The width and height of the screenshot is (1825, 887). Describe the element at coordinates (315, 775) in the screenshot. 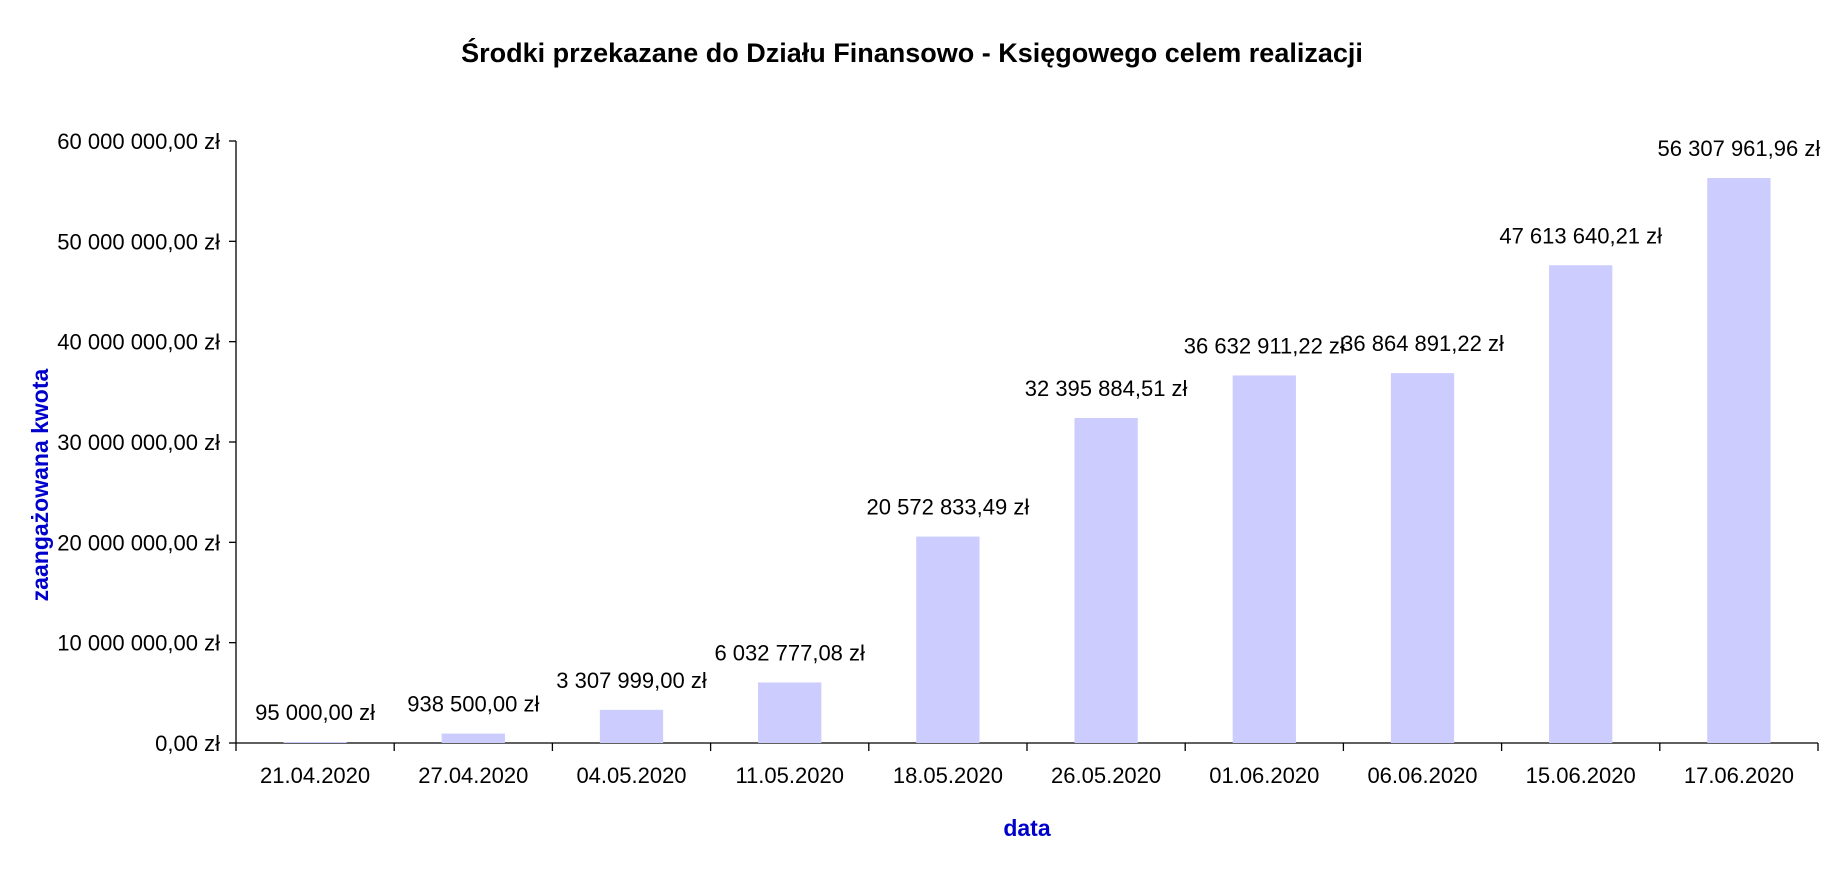

I see `x-tick-label: 21.04.2020` at that location.